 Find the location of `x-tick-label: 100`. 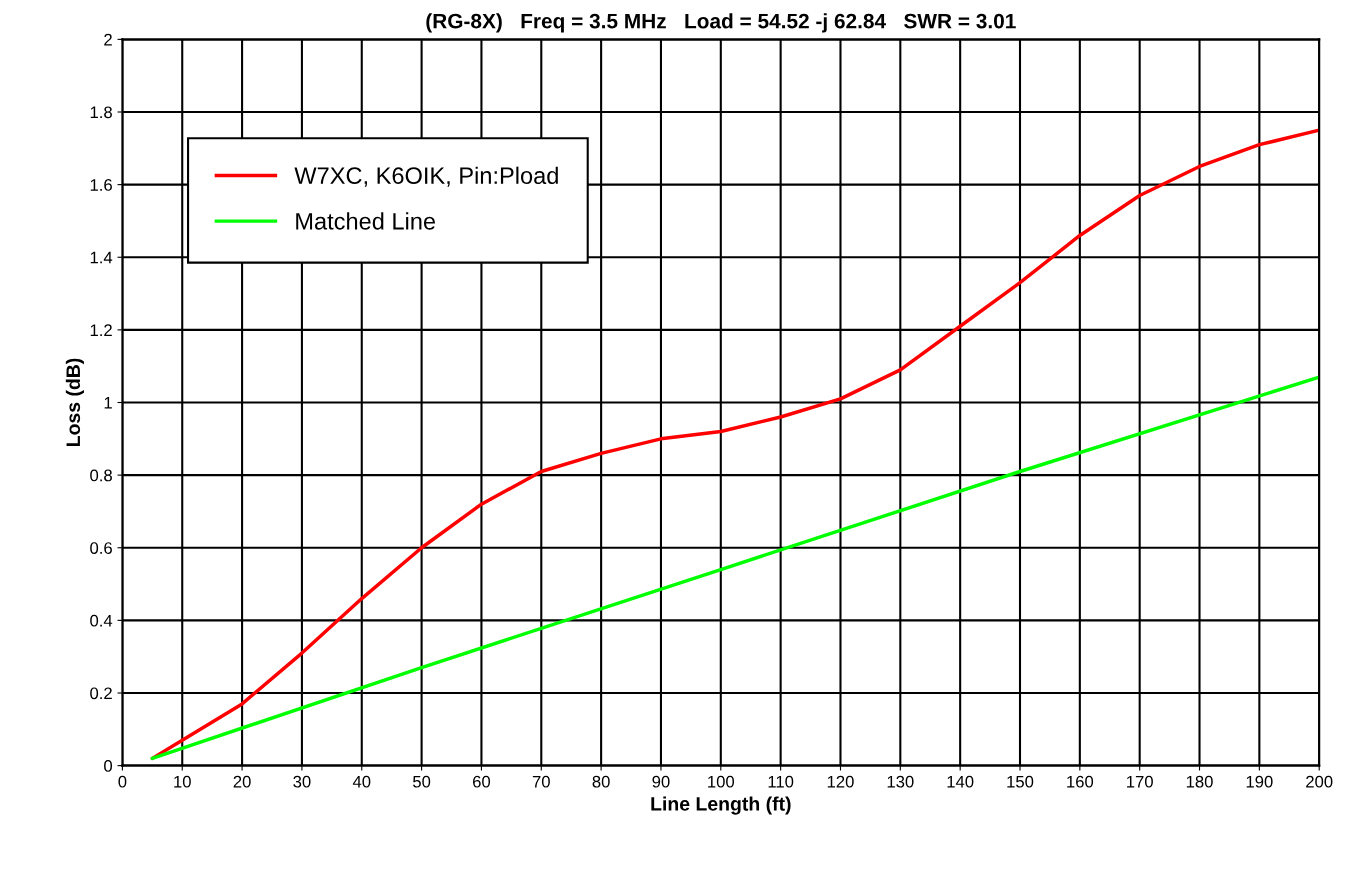

x-tick-label: 100 is located at coordinates (721, 781).